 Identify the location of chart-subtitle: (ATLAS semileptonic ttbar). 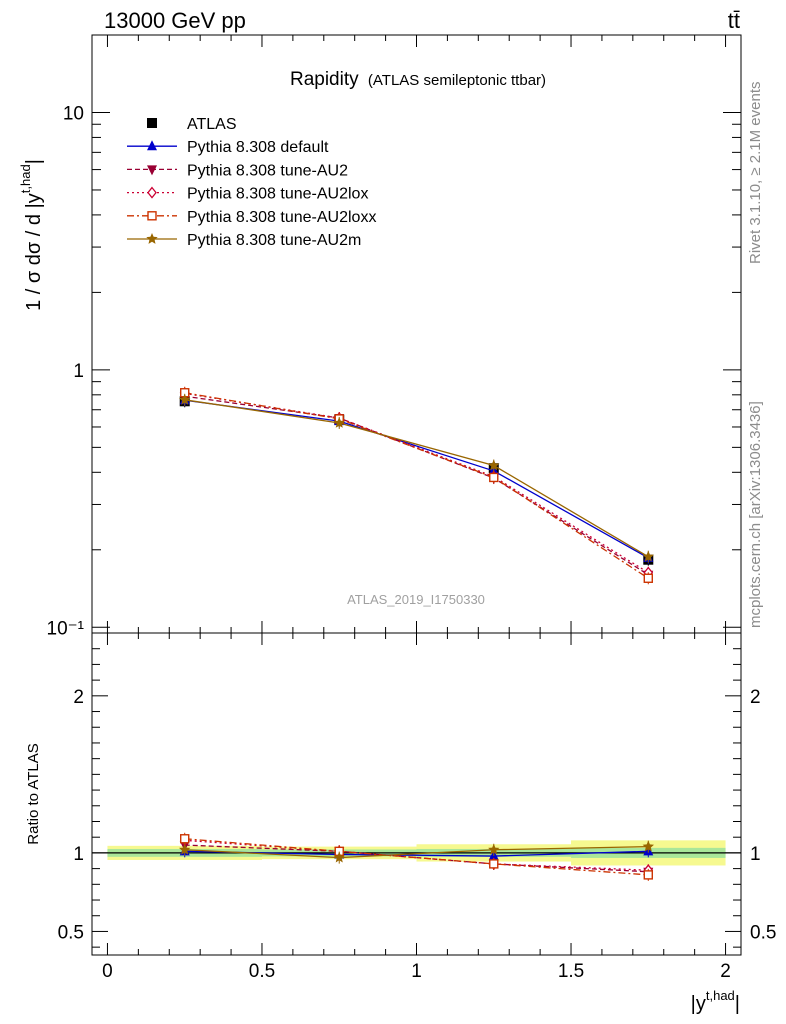
(457, 80).